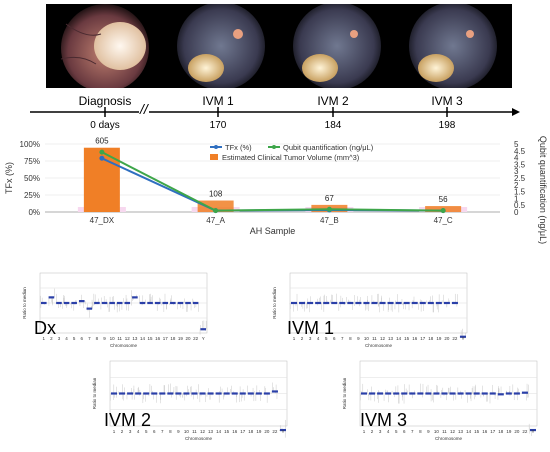  Describe the element at coordinates (329, 220) in the screenshot. I see `x-tick-label: 47_B` at that location.